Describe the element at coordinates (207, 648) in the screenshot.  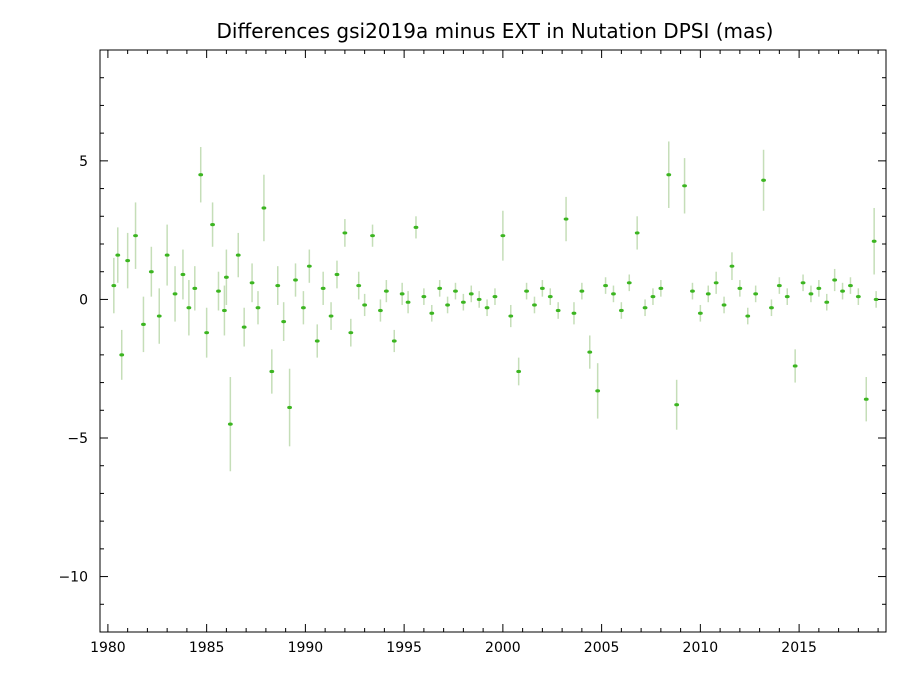
I see `x-tick-label: 1985` at that location.